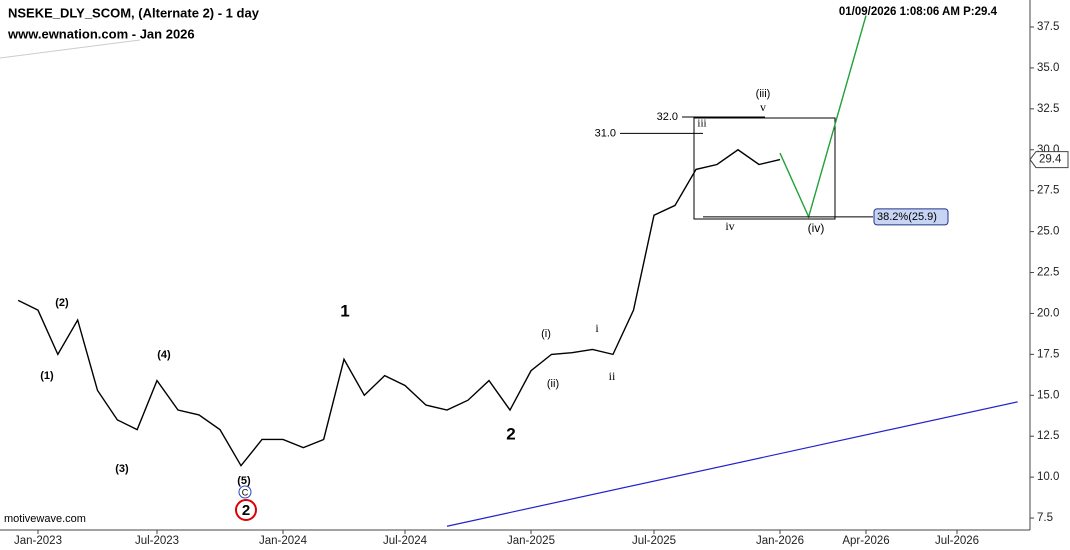  What do you see at coordinates (1048, 273) in the screenshot?
I see `y-tick-label: 22.5` at bounding box center [1048, 273].